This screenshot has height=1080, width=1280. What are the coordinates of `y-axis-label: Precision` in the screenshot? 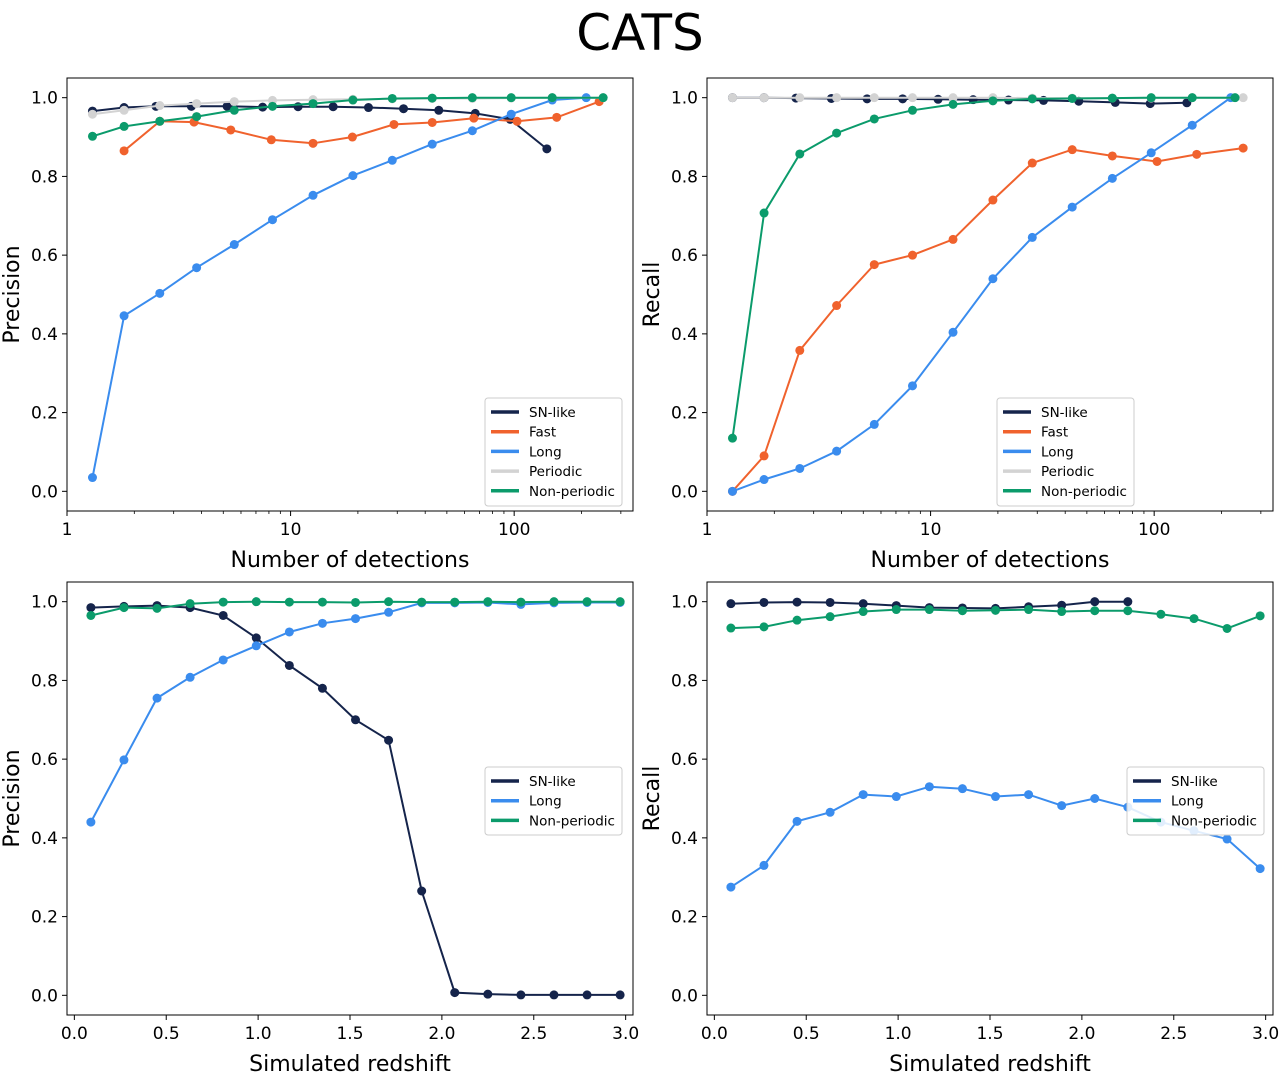 It's located at (12, 294).